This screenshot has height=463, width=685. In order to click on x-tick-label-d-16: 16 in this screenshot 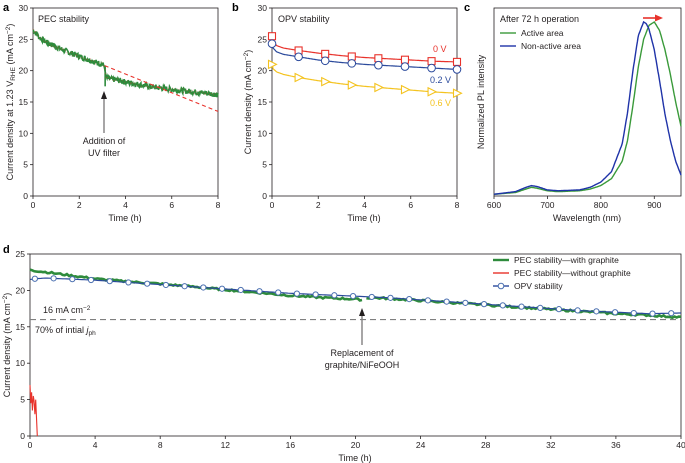, I will do `click(291, 445)`.